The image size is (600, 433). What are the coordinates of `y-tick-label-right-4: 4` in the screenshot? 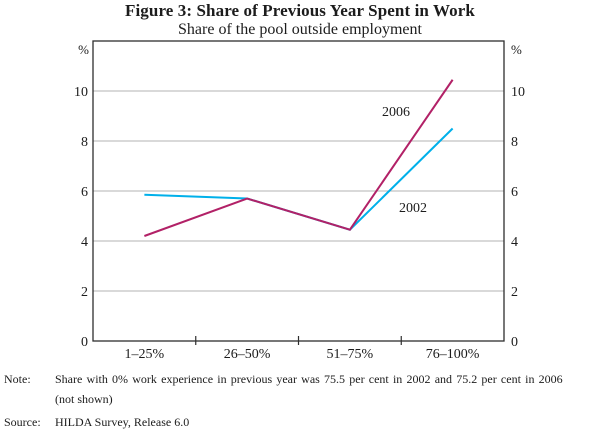 It's located at (514, 242).